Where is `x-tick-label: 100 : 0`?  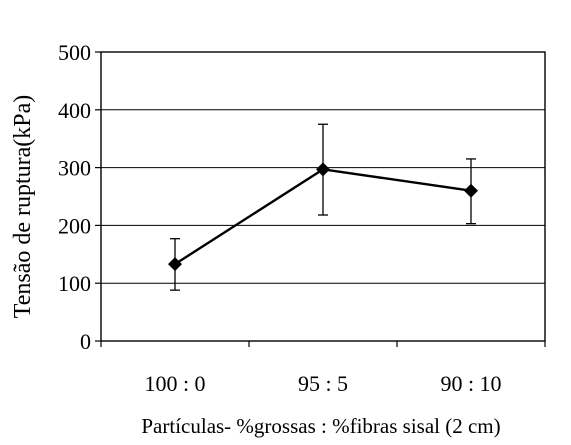
x-tick-label: 100 : 0 is located at coordinates (174, 383).